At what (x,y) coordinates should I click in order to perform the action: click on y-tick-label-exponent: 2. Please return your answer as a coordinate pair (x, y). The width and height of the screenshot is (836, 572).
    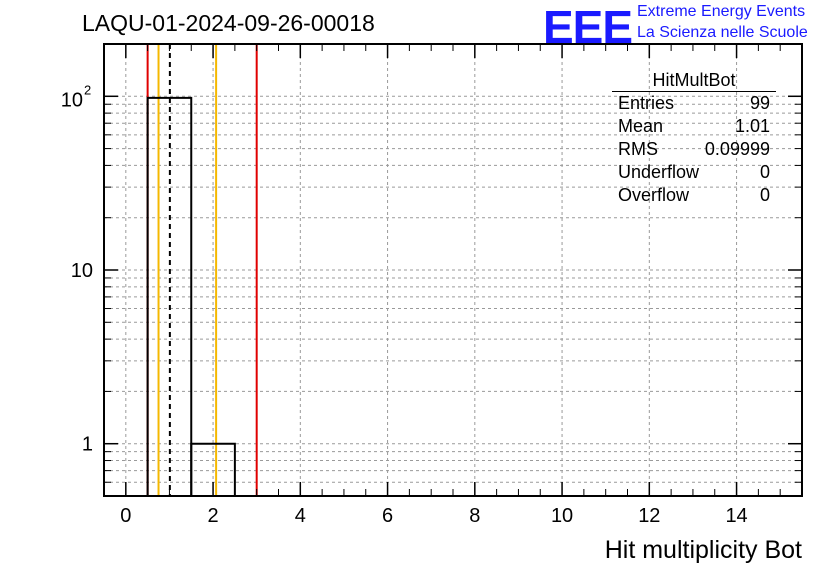
    Looking at the image, I should click on (87, 89).